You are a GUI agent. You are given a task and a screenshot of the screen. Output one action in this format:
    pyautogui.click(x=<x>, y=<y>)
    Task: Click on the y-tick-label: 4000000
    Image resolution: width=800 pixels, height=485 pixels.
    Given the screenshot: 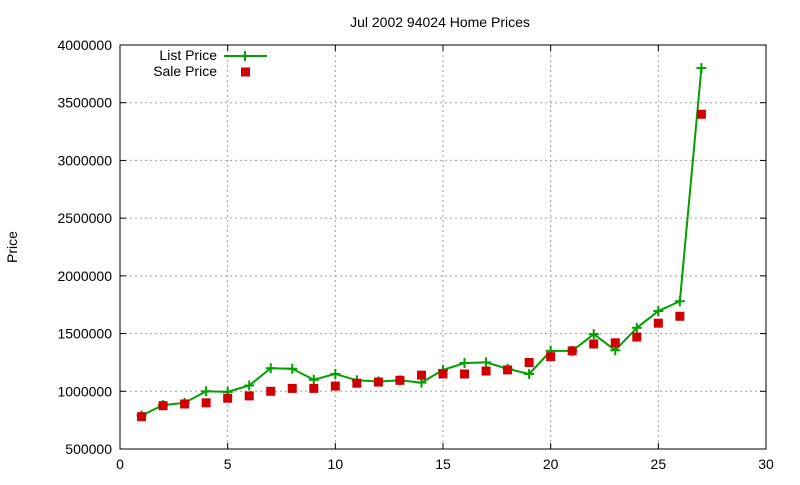 What is the action you would take?
    pyautogui.click(x=84, y=45)
    